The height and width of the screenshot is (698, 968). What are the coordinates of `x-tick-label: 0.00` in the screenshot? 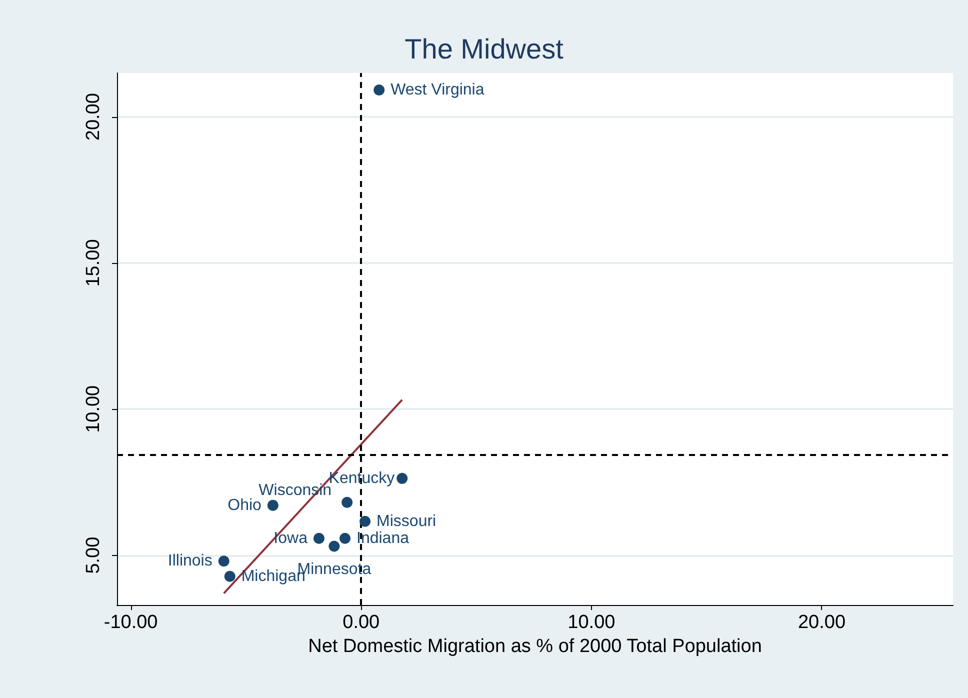 It's located at (361, 622).